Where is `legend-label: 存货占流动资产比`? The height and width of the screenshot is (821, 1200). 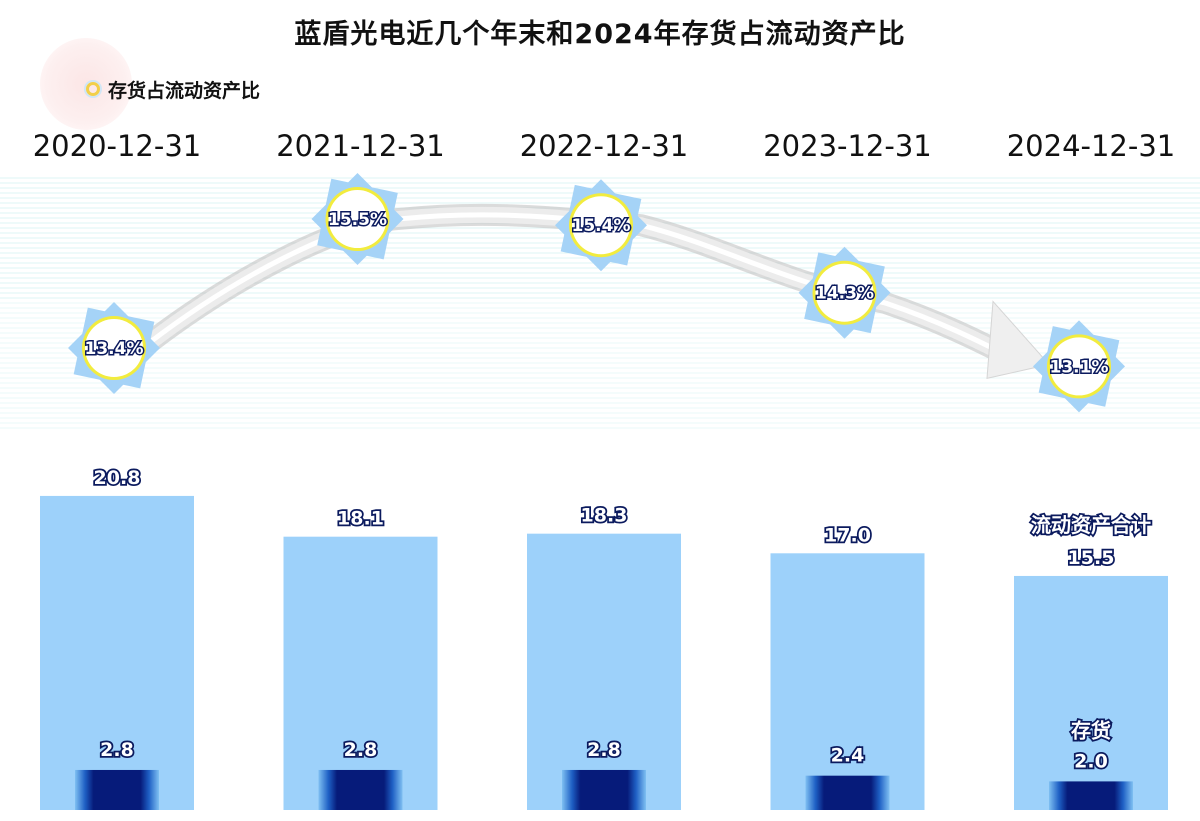
legend-label: 存货占流动资产比 is located at coordinates (184, 90).